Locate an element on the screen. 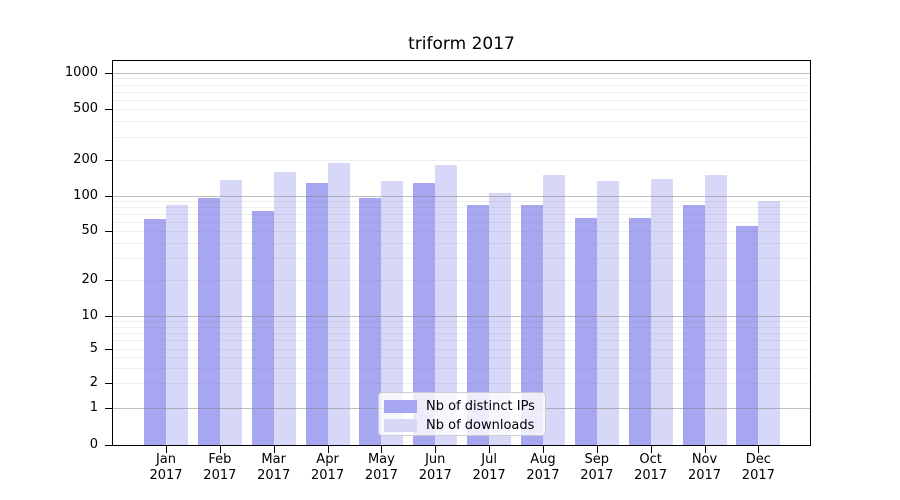  bar-downloads-sep is located at coordinates (607, 313).